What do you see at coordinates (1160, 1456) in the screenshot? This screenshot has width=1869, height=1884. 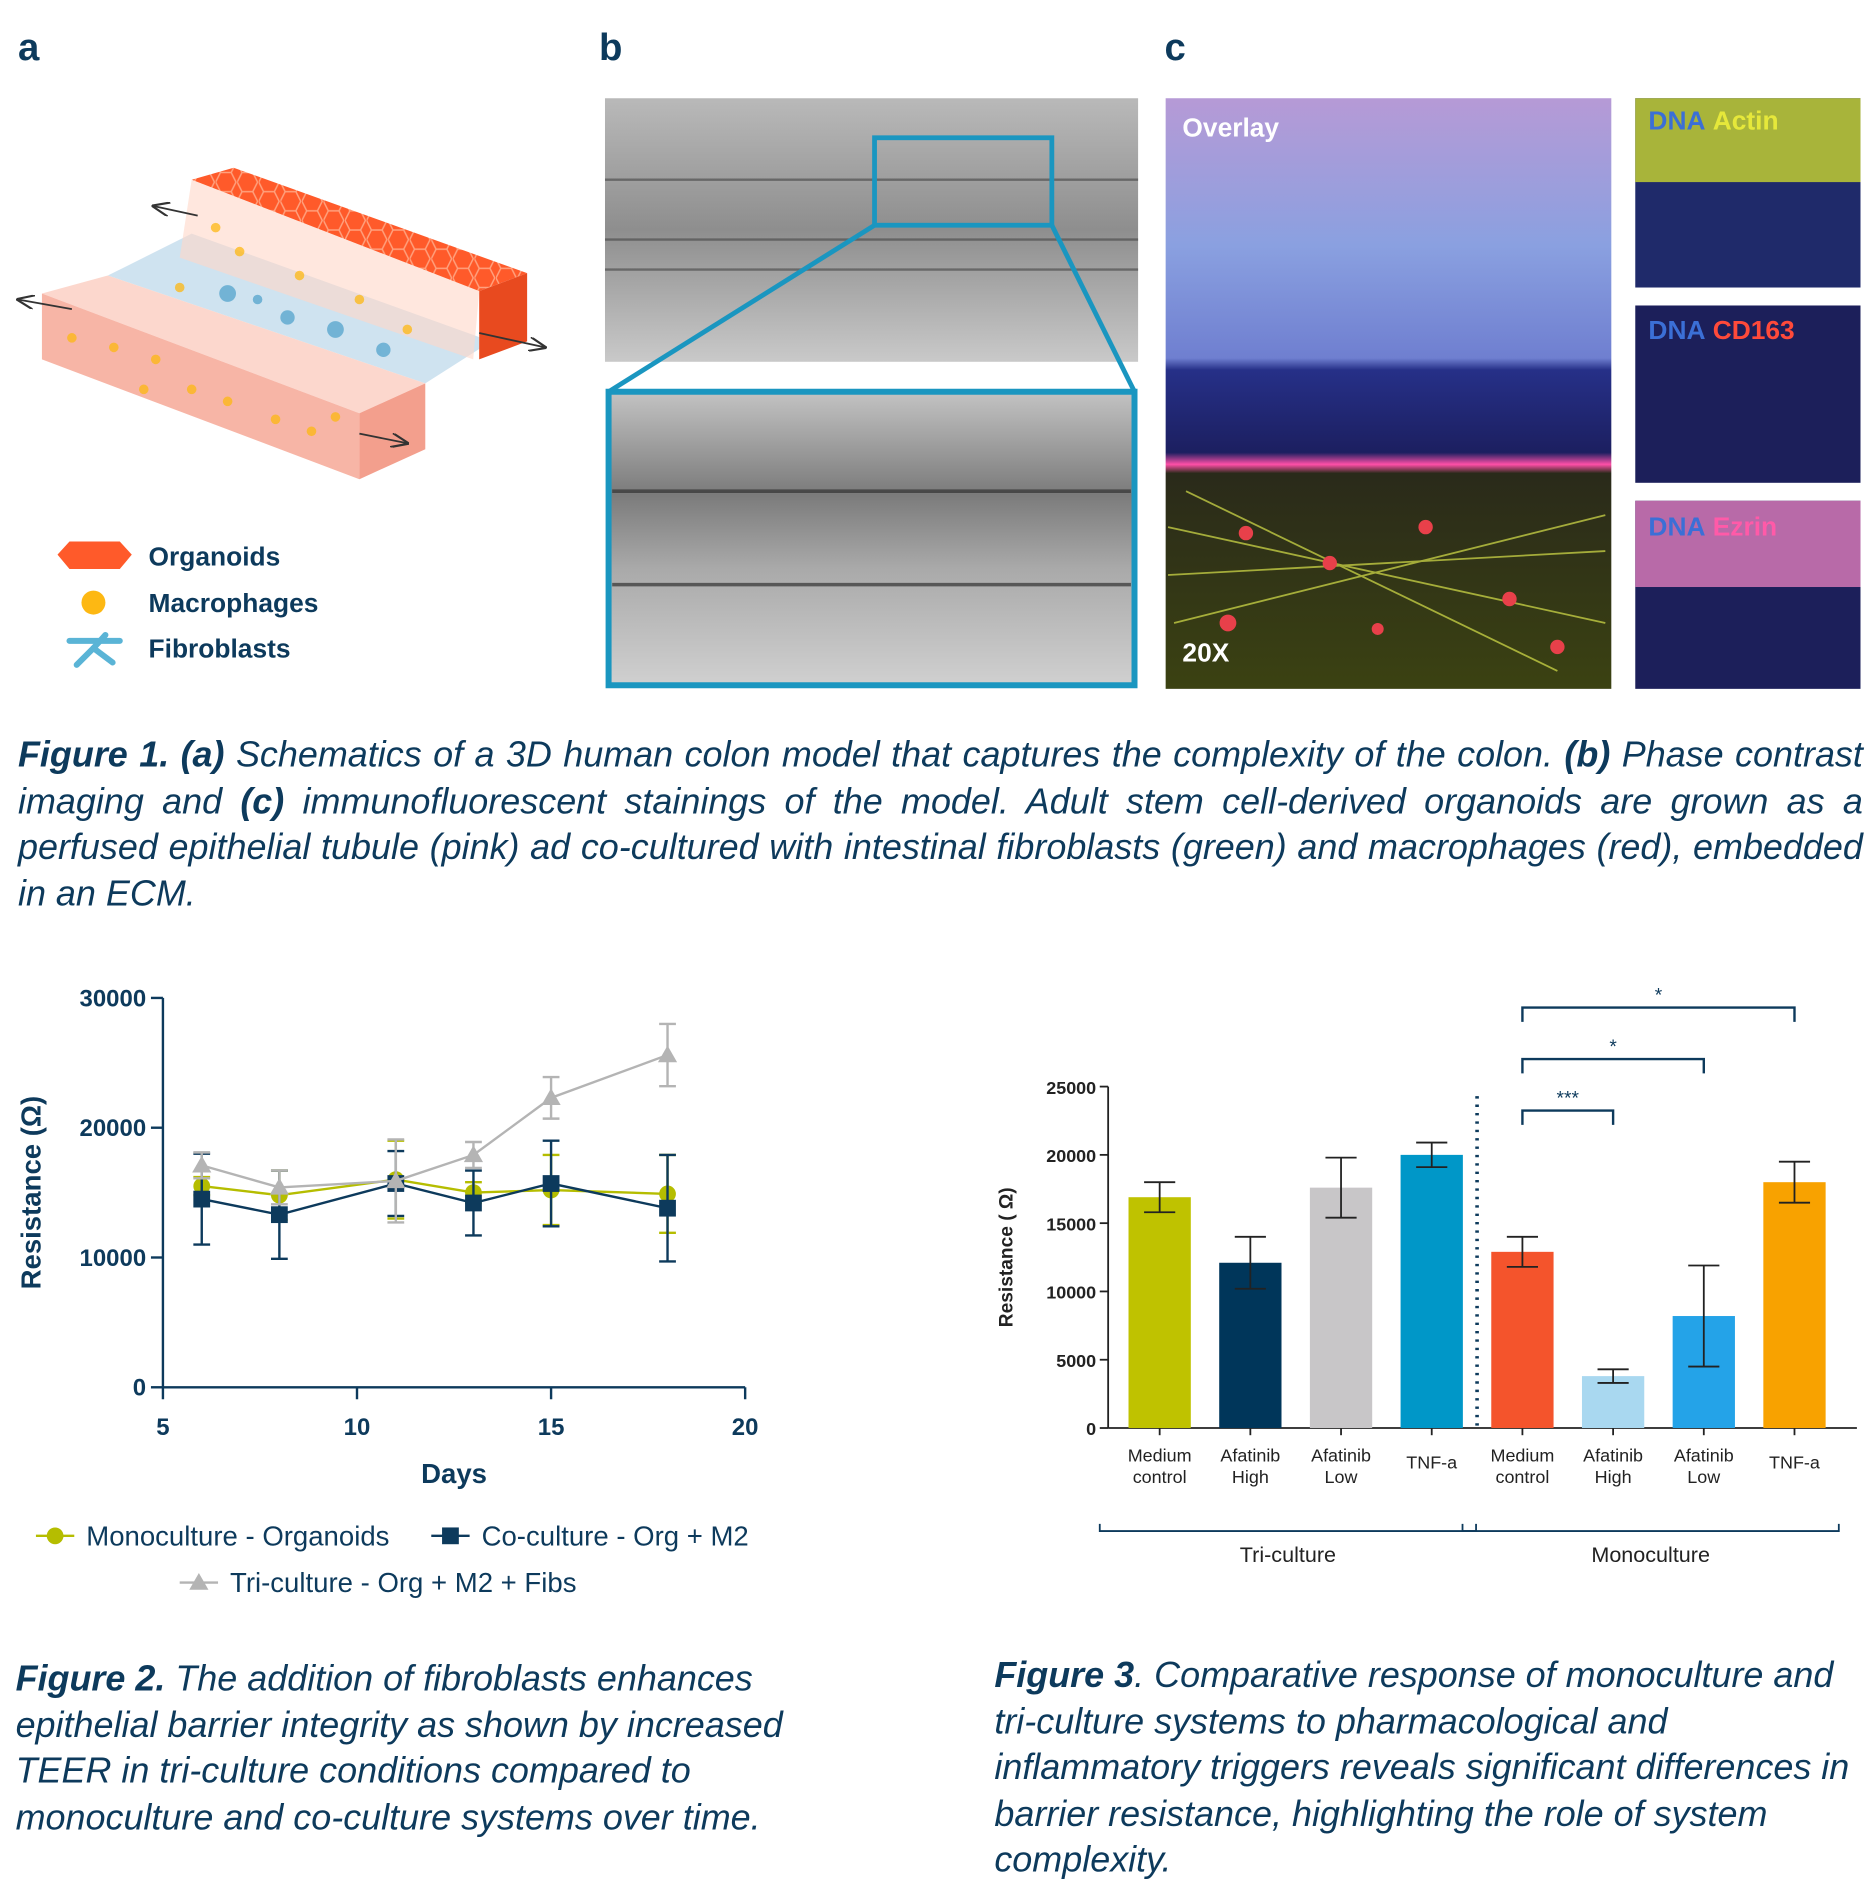 I see `x-tick-label-line: Medium` at bounding box center [1160, 1456].